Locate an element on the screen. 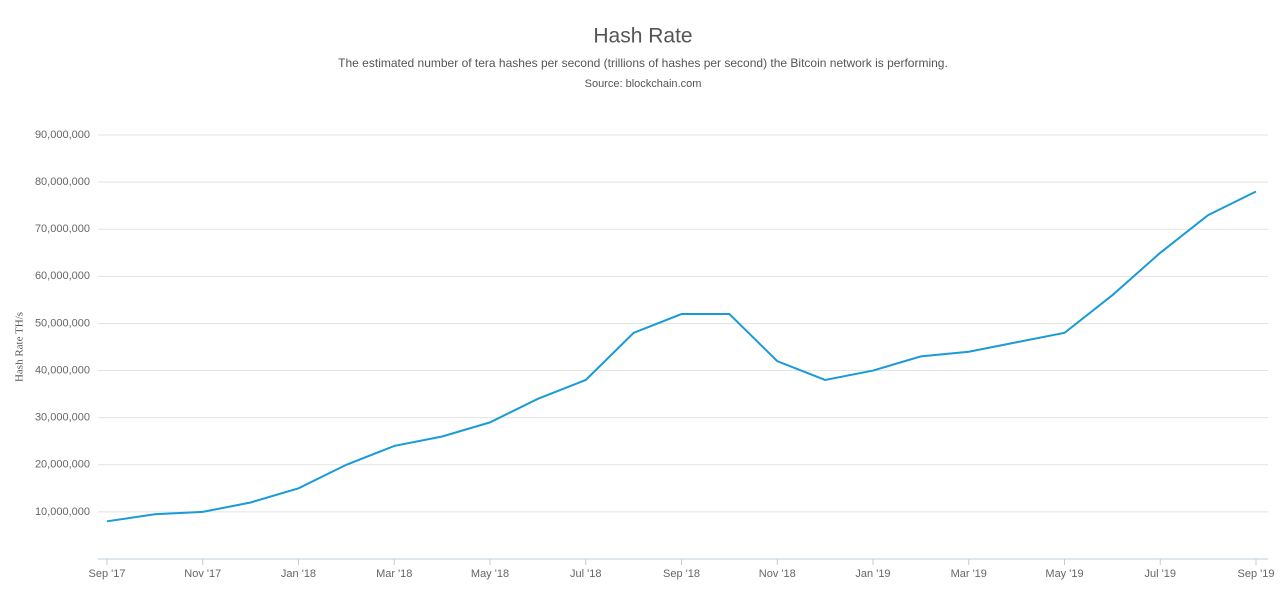  x-tick-label: Mar '18 is located at coordinates (394, 574).